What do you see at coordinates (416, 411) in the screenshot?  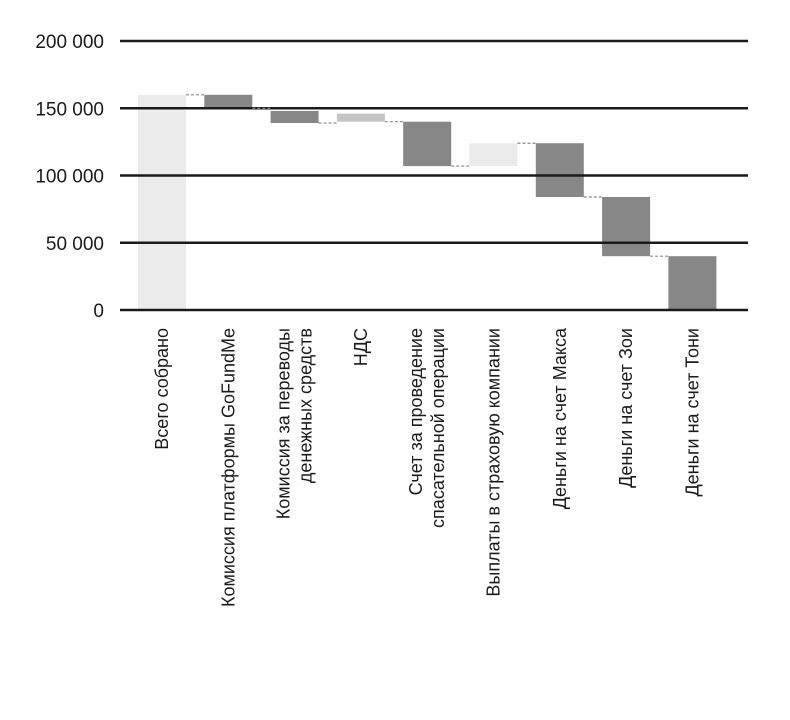 I see `category-label: Счет за проведение` at bounding box center [416, 411].